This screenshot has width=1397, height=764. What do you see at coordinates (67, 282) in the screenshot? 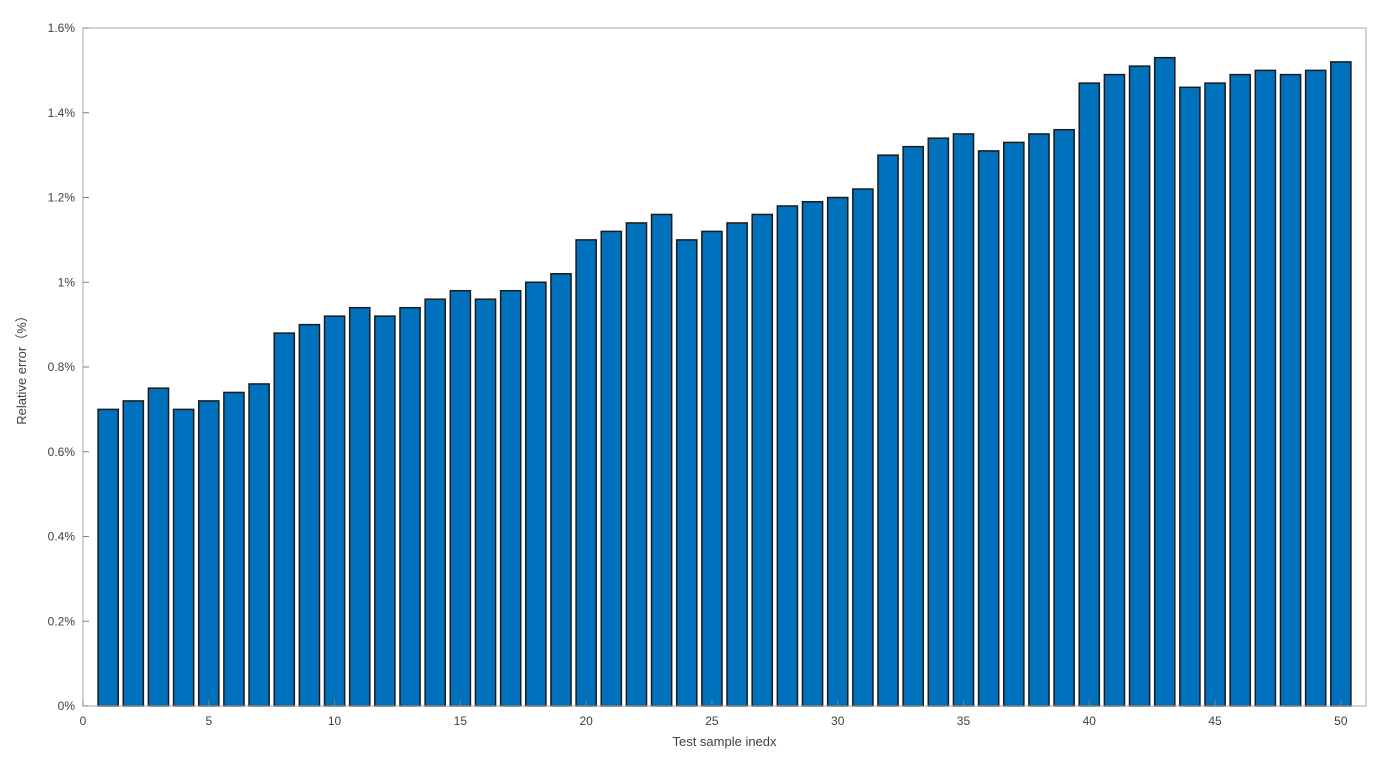
I see `y-tick-label: 1%` at bounding box center [67, 282].